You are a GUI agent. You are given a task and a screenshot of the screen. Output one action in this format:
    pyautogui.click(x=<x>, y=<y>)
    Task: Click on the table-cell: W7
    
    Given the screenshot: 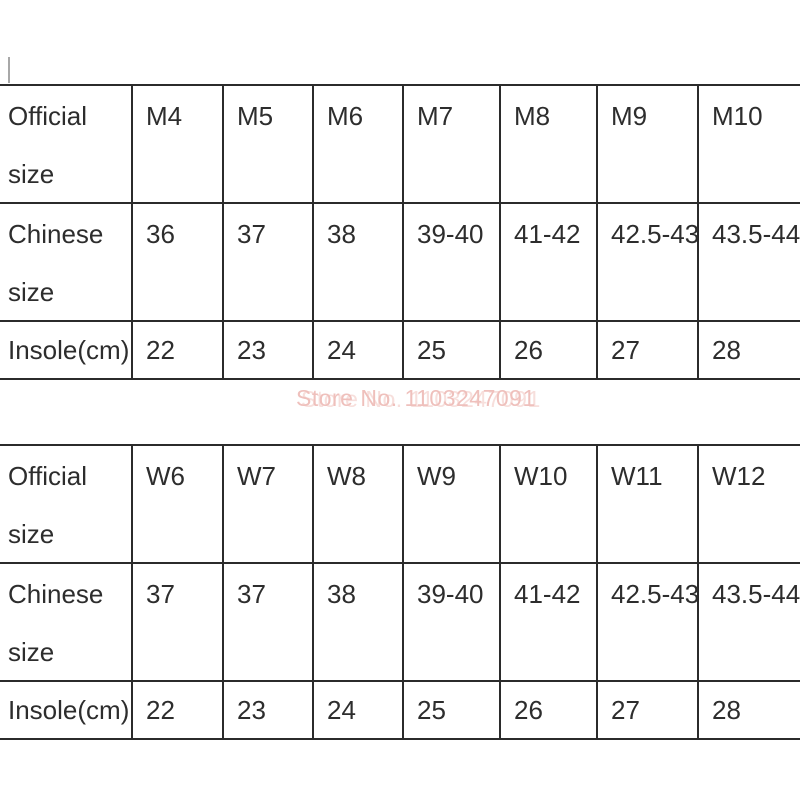 What is the action you would take?
    pyautogui.click(x=268, y=504)
    